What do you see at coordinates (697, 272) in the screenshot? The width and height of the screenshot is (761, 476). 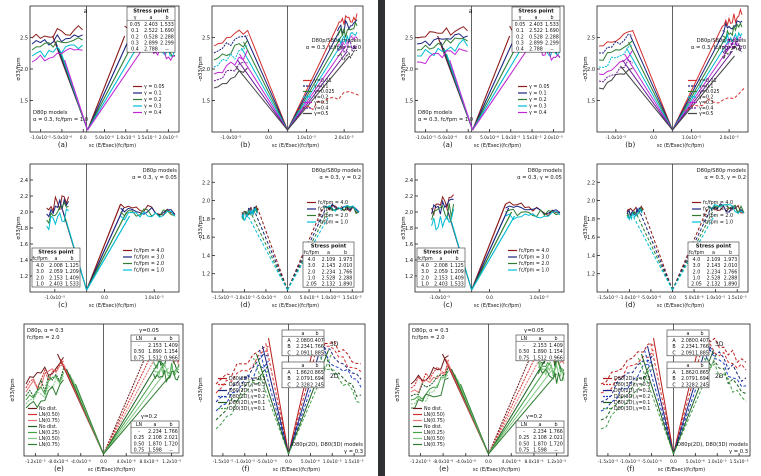 I see `table-cell: 2.0` at bounding box center [697, 272].